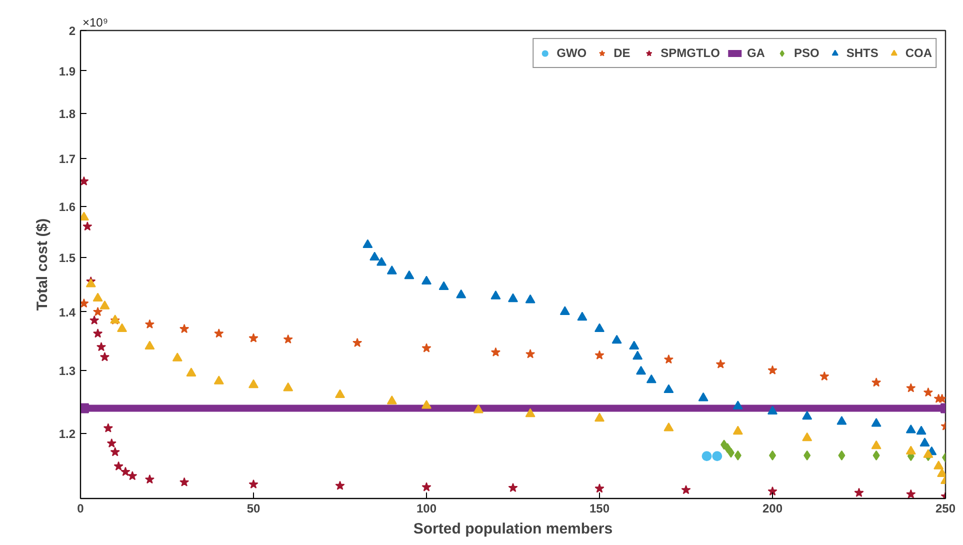  Describe the element at coordinates (623, 53) in the screenshot. I see `legend-label: DE` at that location.